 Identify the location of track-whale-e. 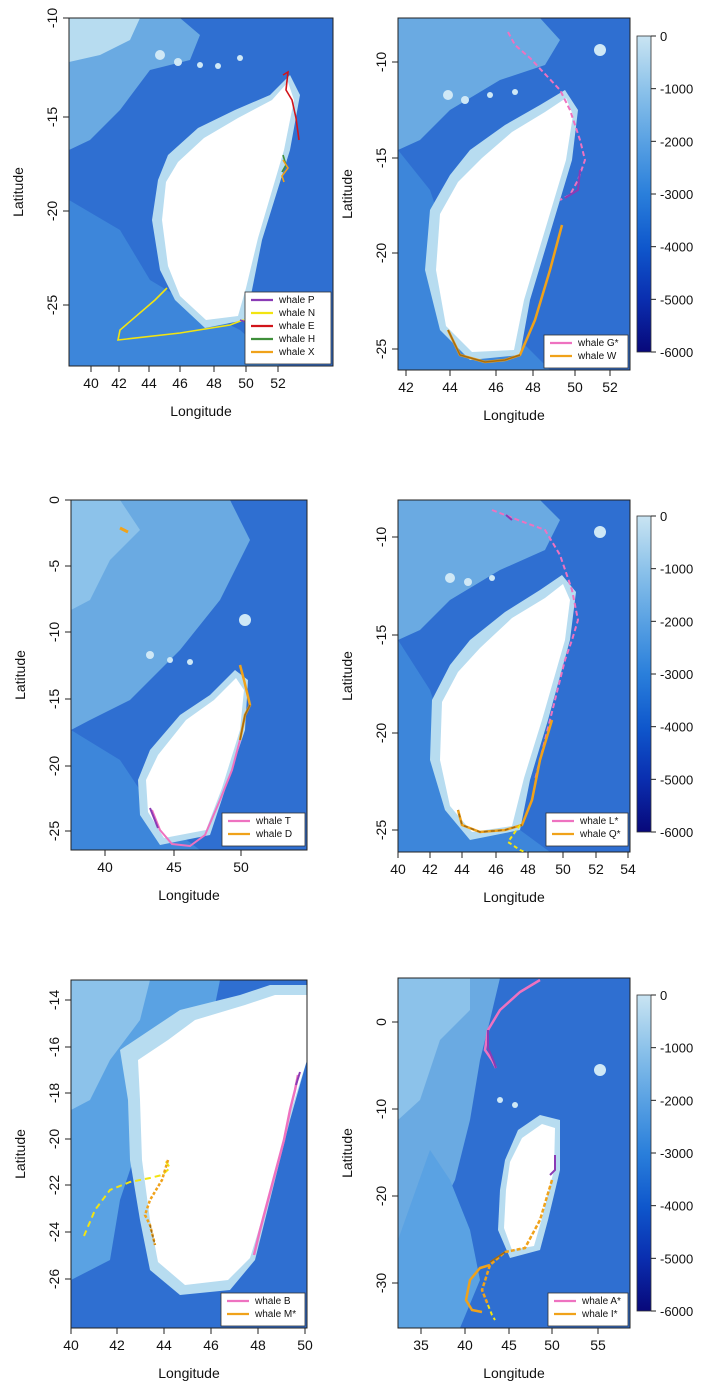
(291, 105).